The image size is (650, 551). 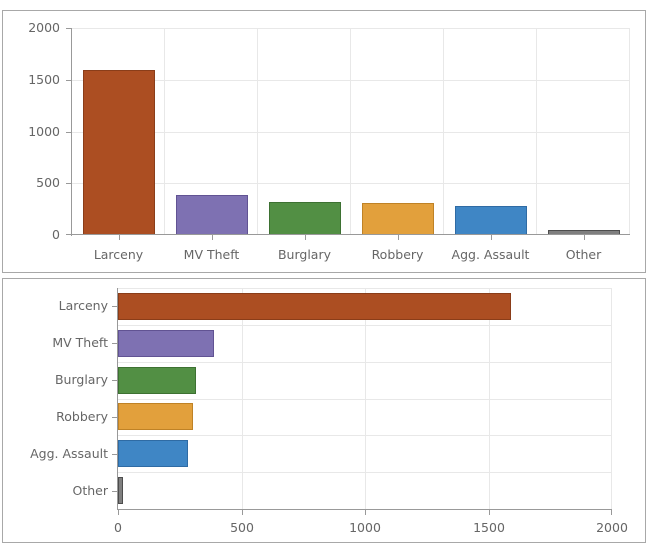 What do you see at coordinates (44, 27) in the screenshot?
I see `y-tick-label: 2000` at bounding box center [44, 27].